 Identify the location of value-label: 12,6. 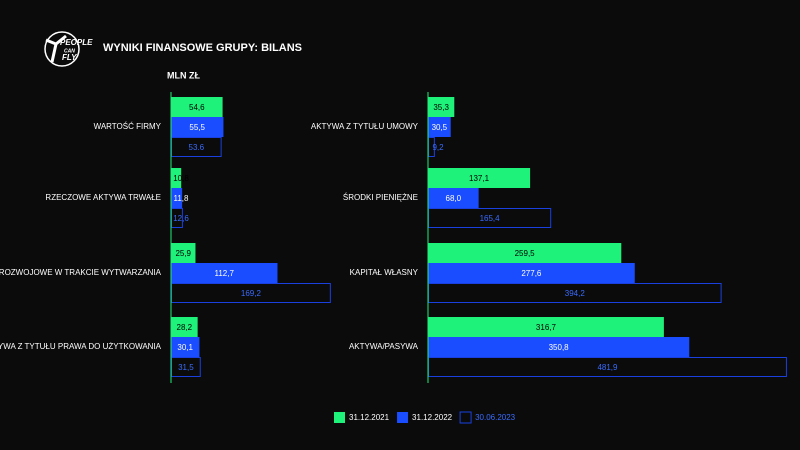
(181, 218).